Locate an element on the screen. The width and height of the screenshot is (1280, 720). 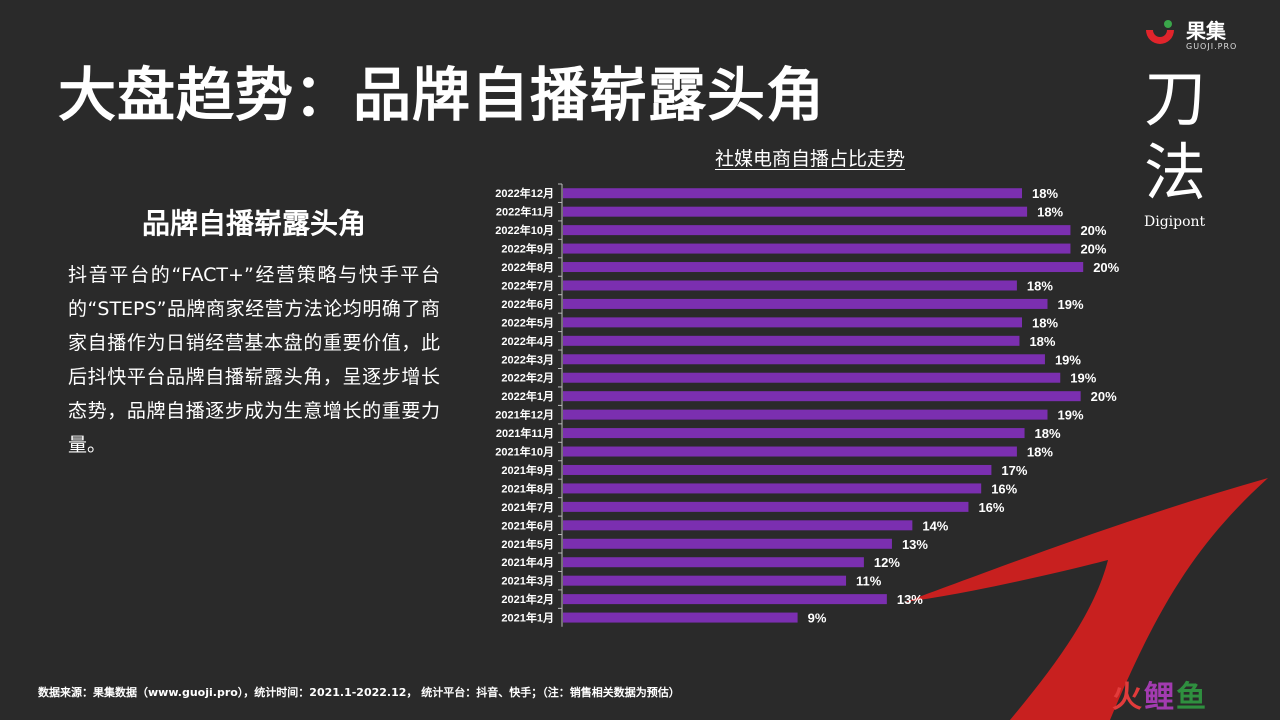
category-label: 2021年9月 is located at coordinates (527, 470).